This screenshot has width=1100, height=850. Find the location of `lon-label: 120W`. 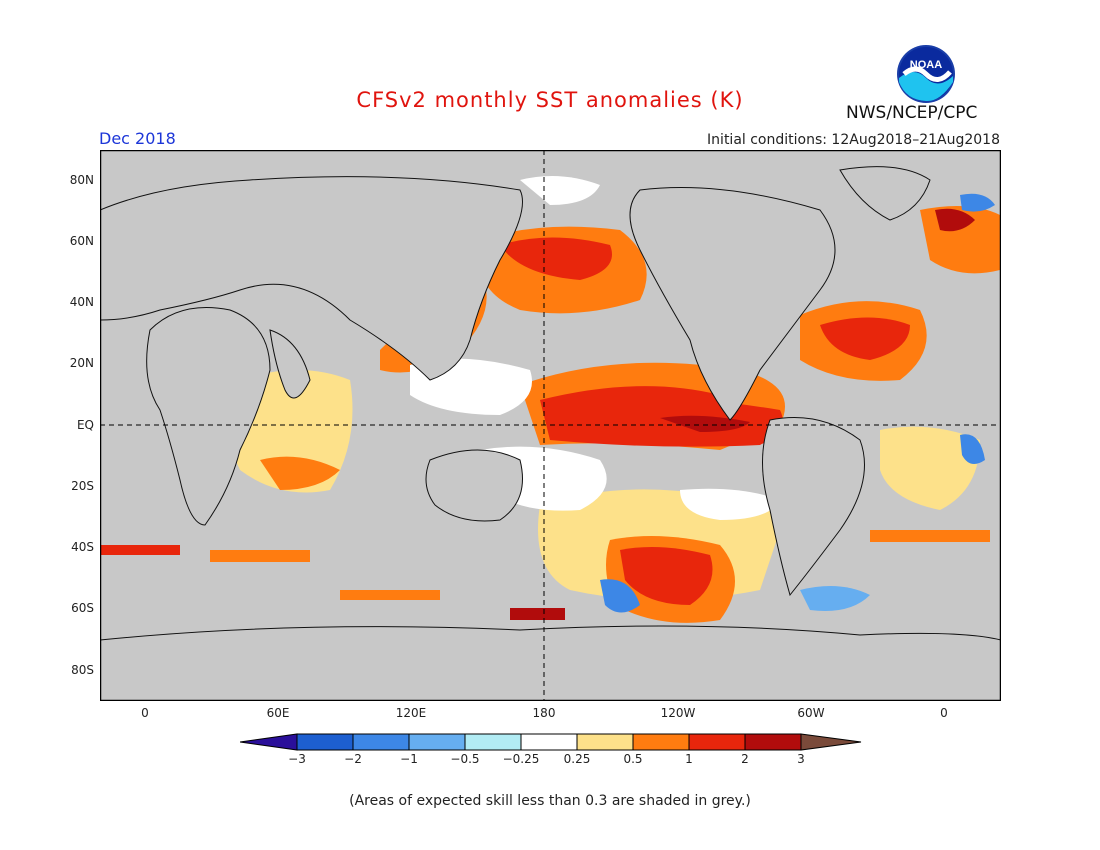

lon-label: 120W is located at coordinates (678, 713).